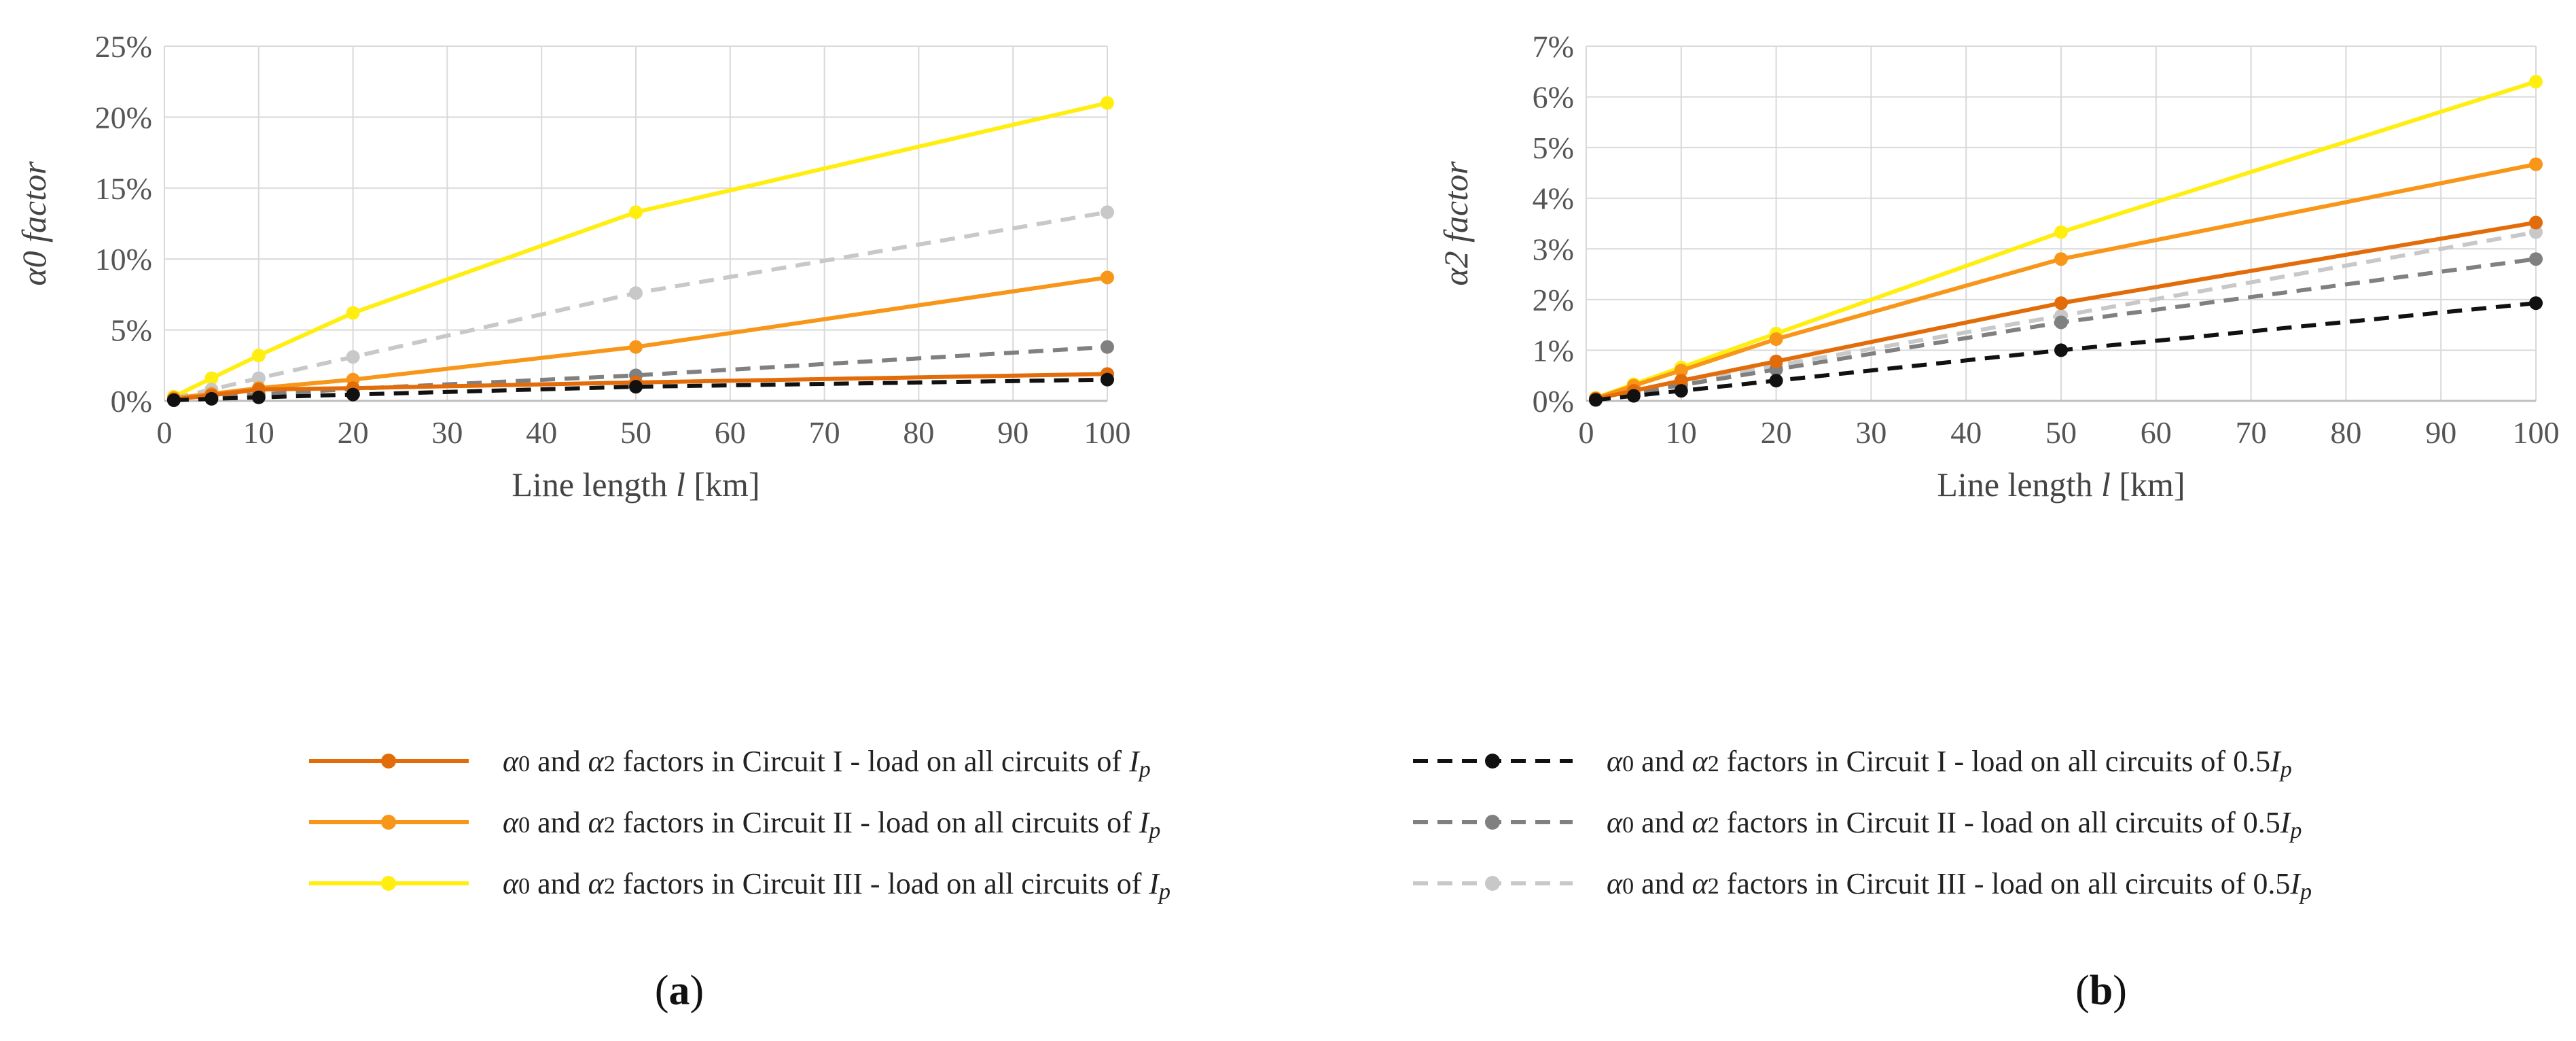  Describe the element at coordinates (662, 991) in the screenshot. I see `caption-paren: (` at that location.